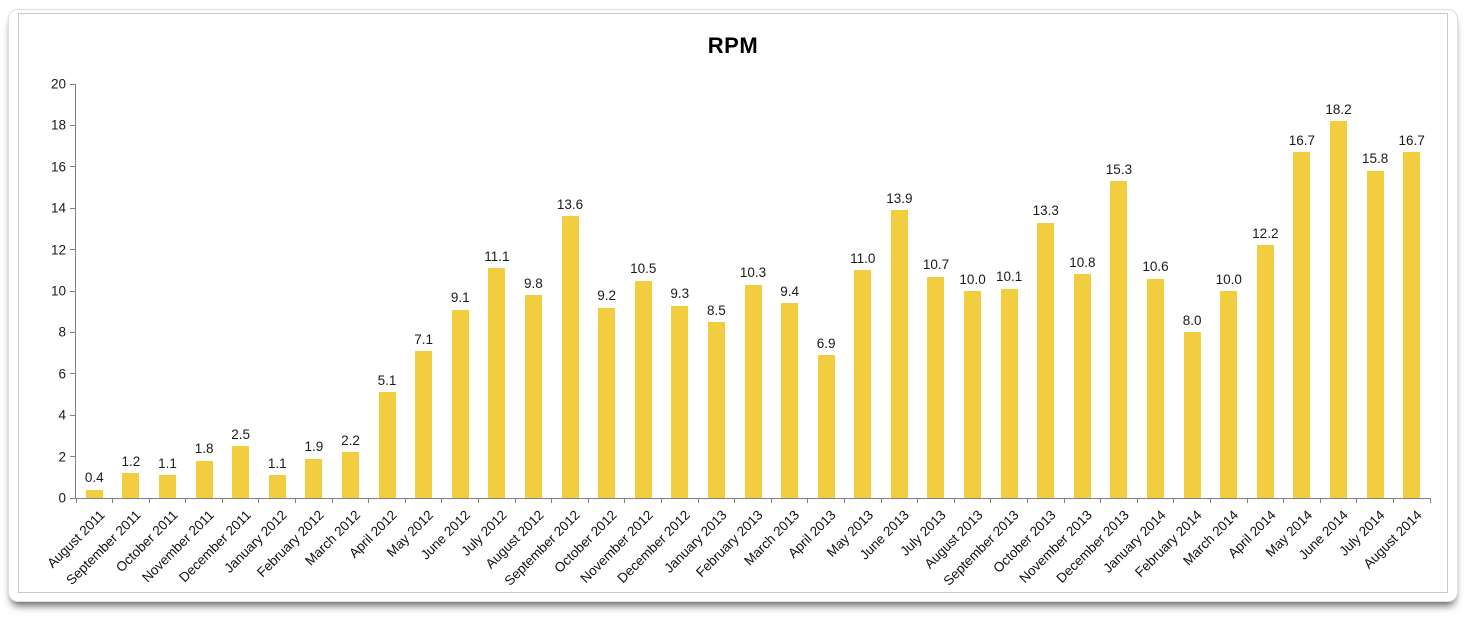 Image resolution: width=1465 pixels, height=638 pixels. Describe the element at coordinates (643, 269) in the screenshot. I see `bar-value-label: 10.5` at that location.